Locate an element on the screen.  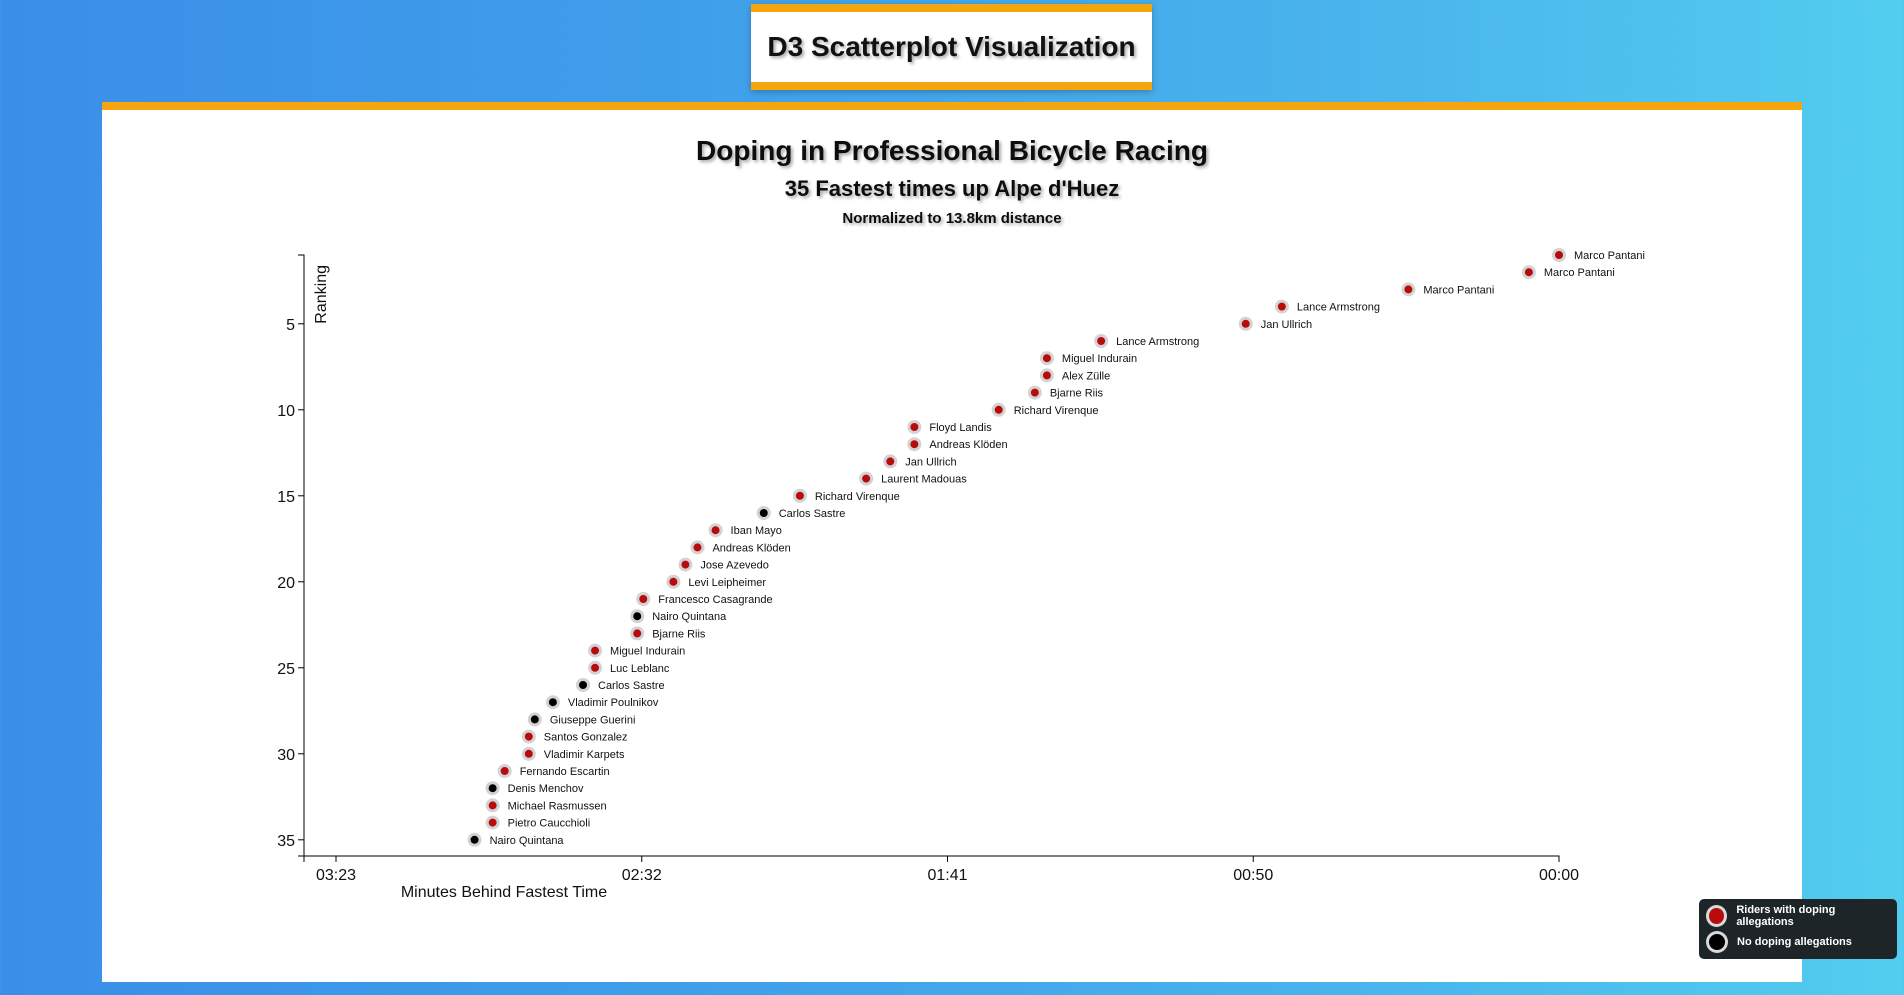
point-label: Denis Menchov is located at coordinates (546, 789).